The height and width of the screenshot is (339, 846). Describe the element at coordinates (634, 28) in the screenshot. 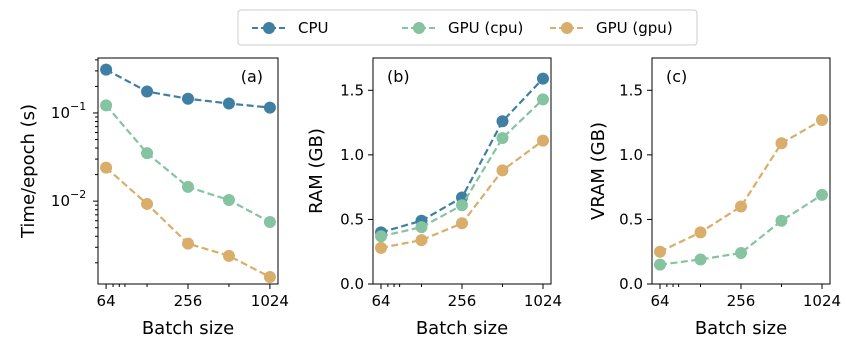

I see `legend-label: GPU (gpu)` at that location.